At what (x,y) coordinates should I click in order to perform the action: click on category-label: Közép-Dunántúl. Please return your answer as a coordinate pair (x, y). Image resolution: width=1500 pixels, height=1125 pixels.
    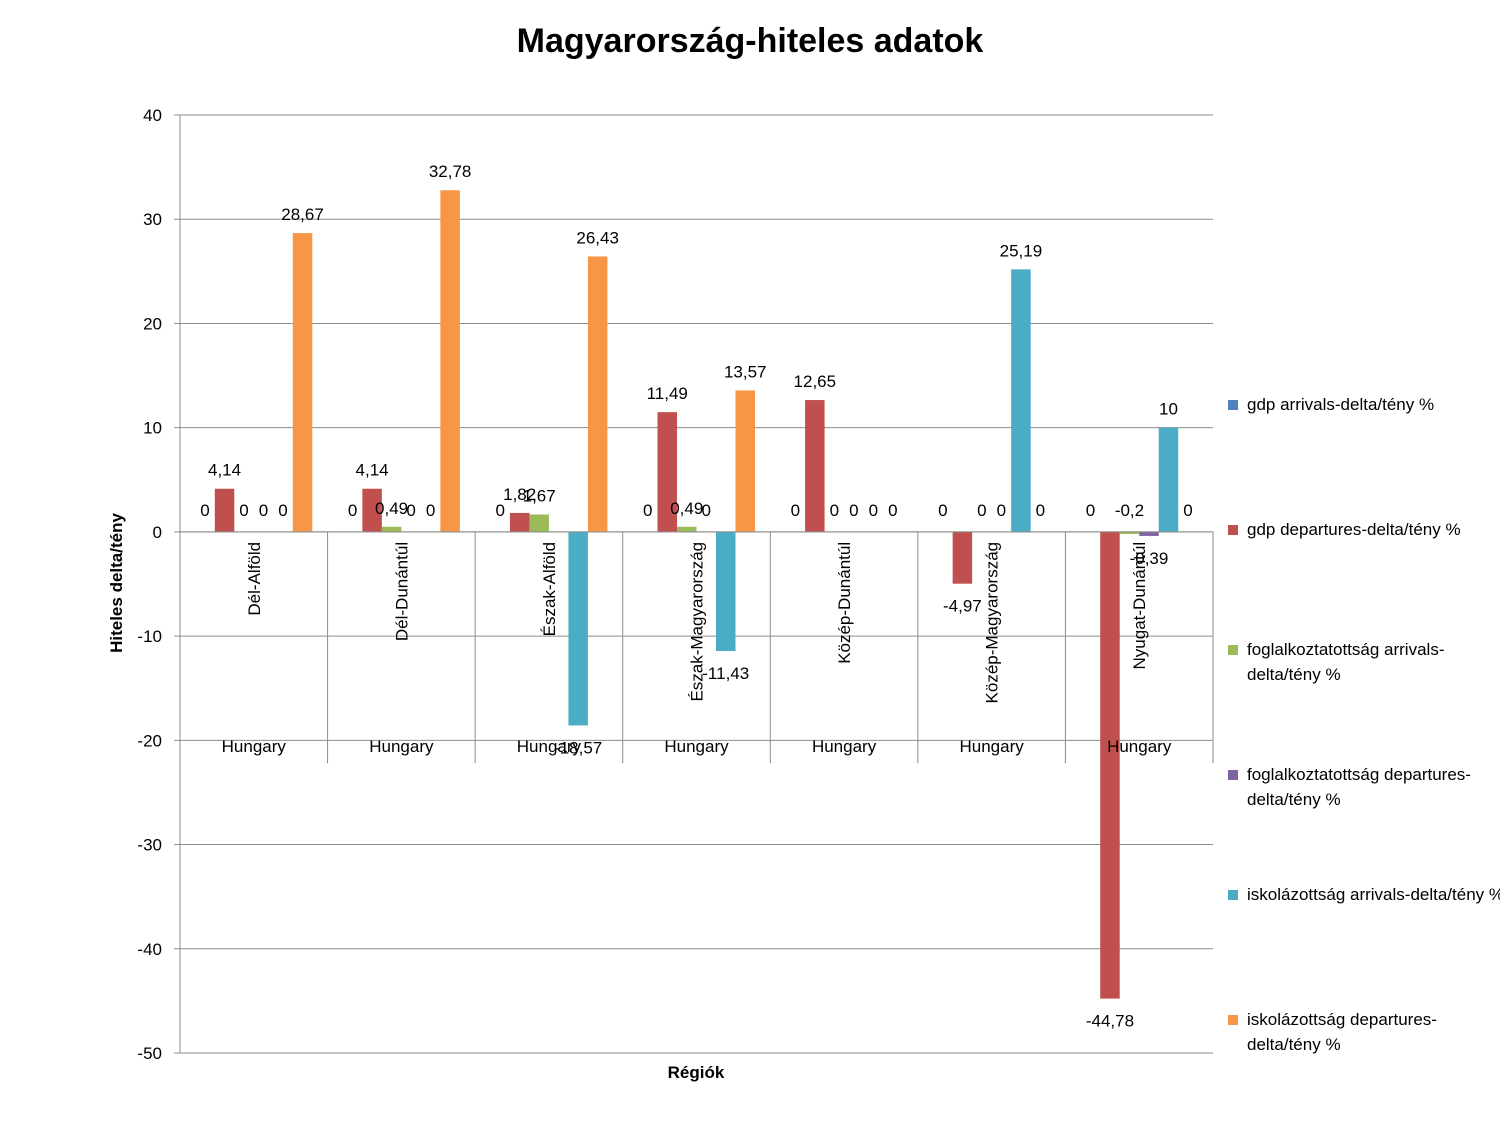
    Looking at the image, I should click on (844, 603).